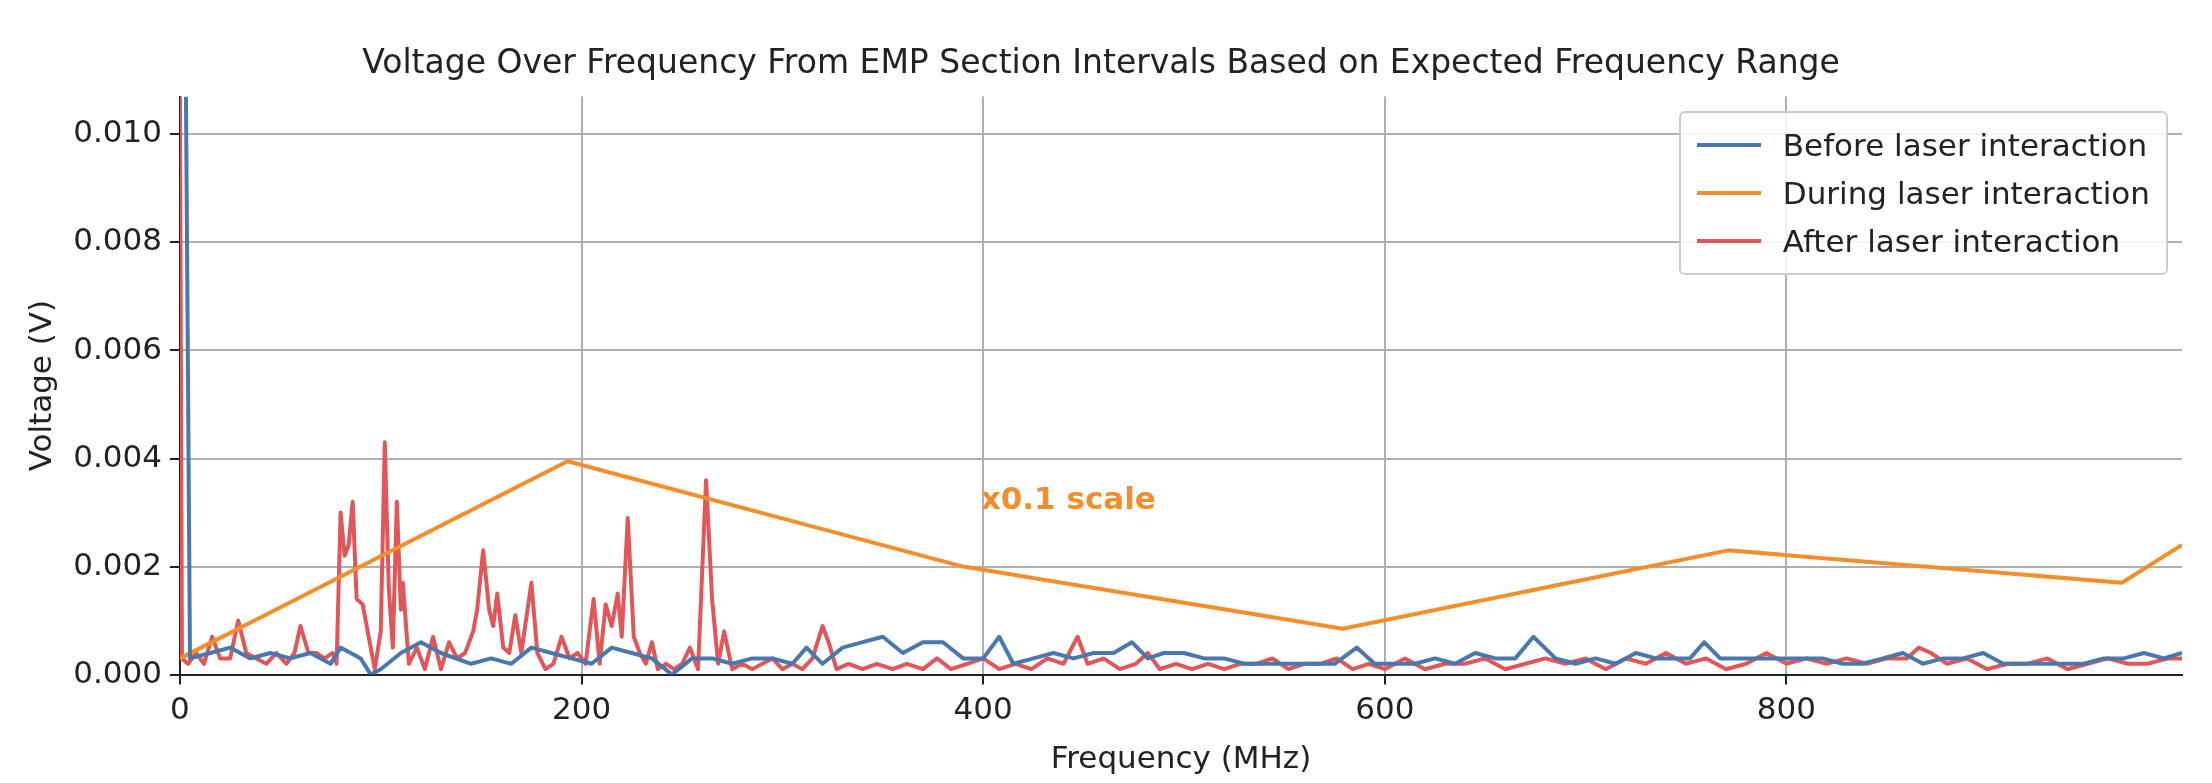 This screenshot has width=2212, height=783. I want to click on x-tick-label: 200, so click(581, 708).